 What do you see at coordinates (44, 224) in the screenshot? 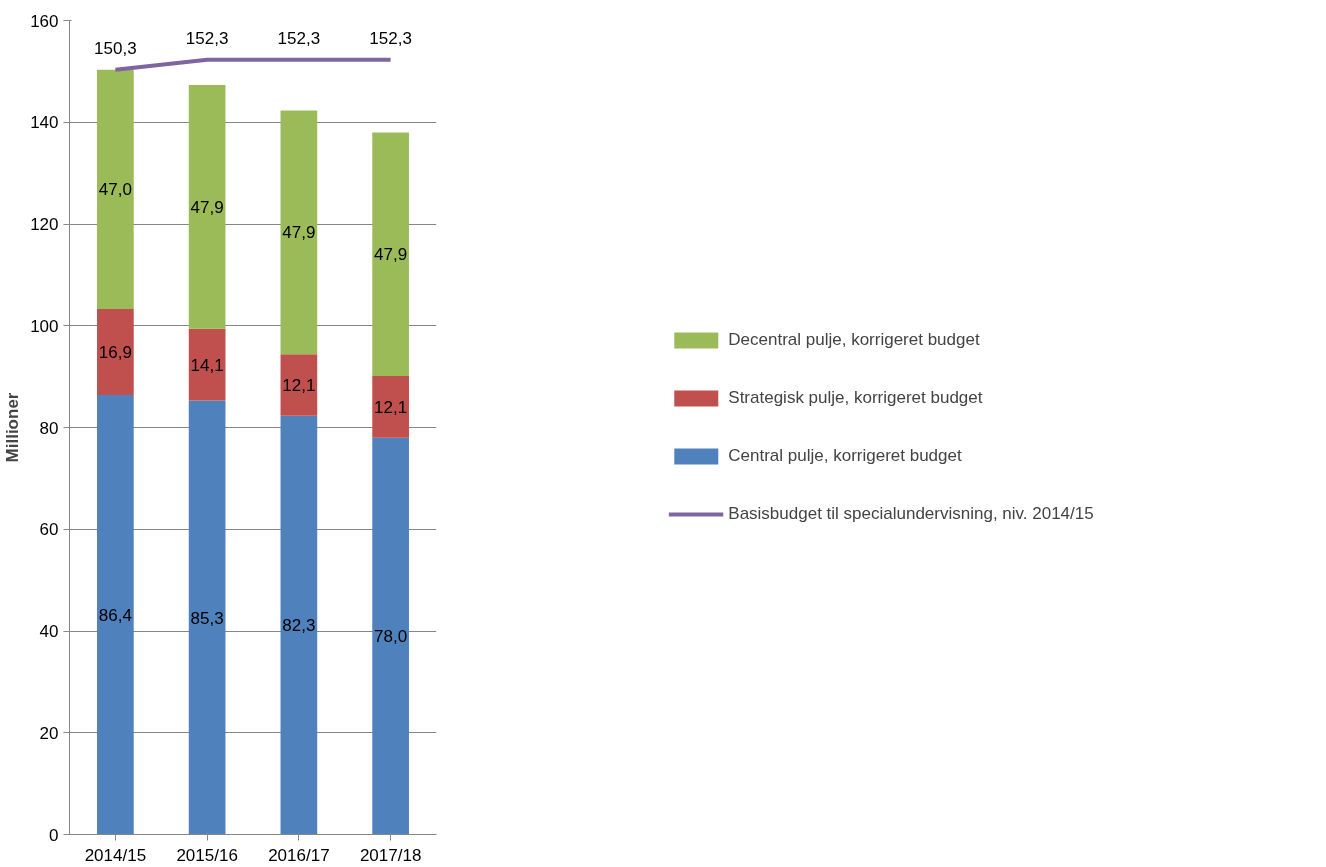
I see `y-tick-label: 120` at bounding box center [44, 224].